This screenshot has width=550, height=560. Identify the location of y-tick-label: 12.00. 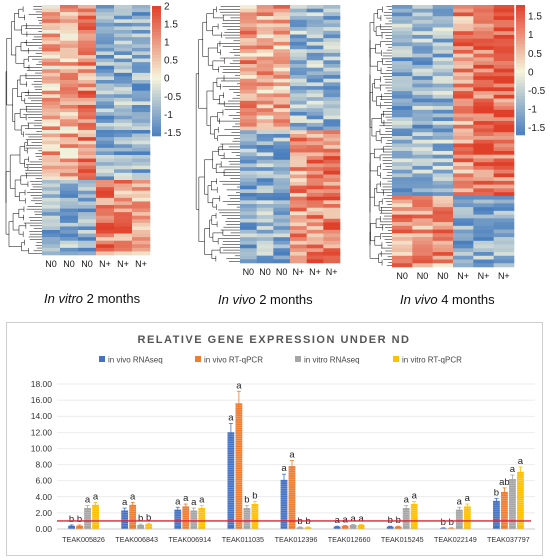
(42, 432).